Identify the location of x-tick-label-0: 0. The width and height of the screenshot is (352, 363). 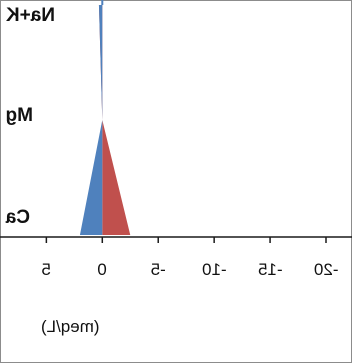
(102, 269).